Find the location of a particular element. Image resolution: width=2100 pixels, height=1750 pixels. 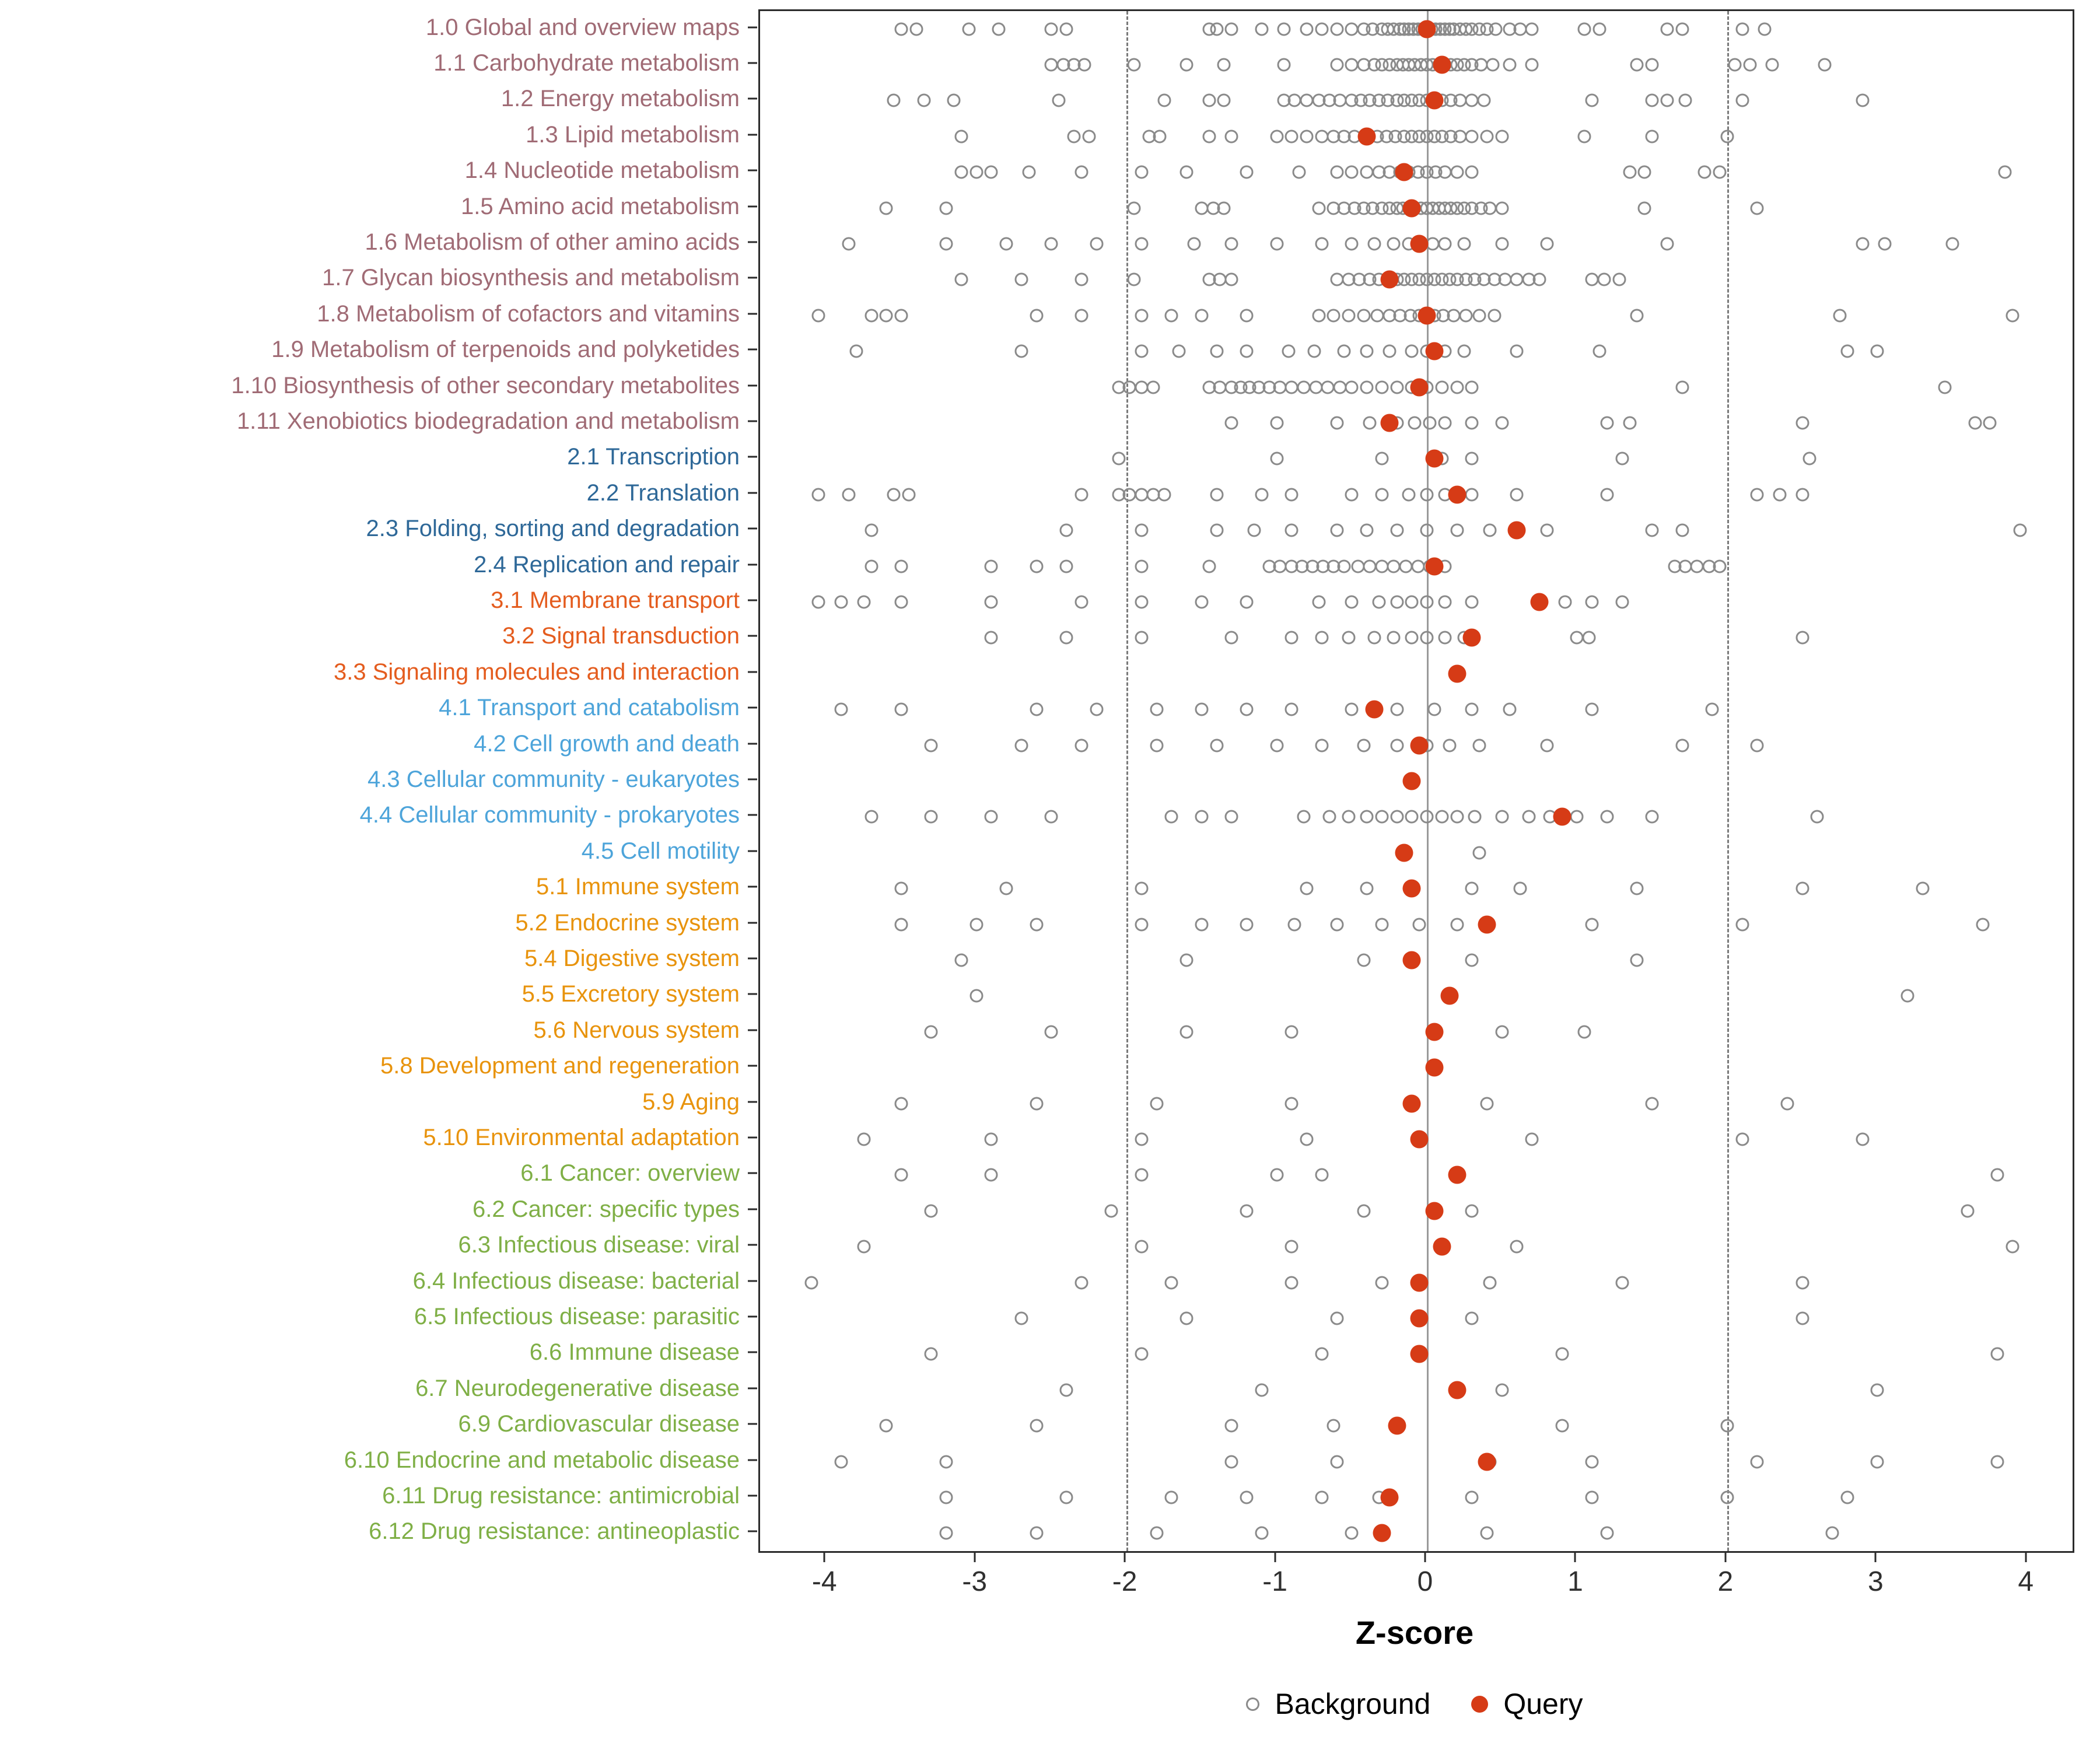

x-tick-label: 3 is located at coordinates (1875, 1581).